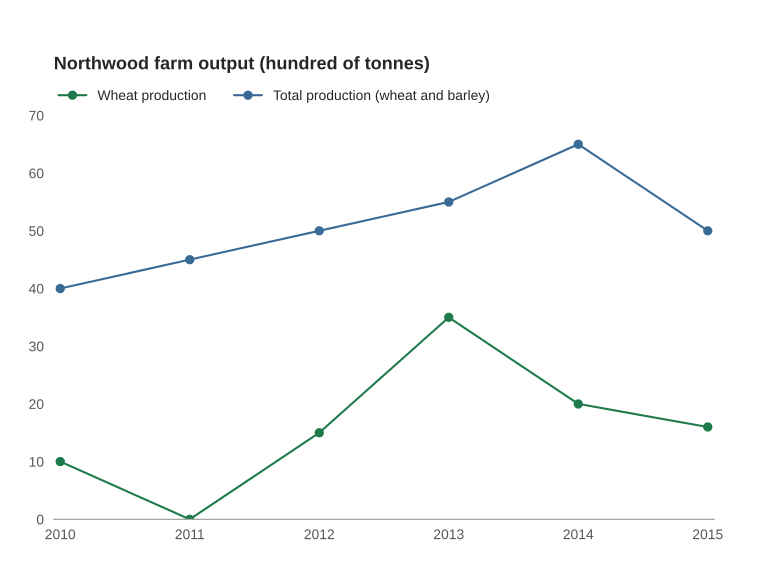  Describe the element at coordinates (381, 96) in the screenshot. I see `legend-label: Total production (wheat and barley)` at that location.